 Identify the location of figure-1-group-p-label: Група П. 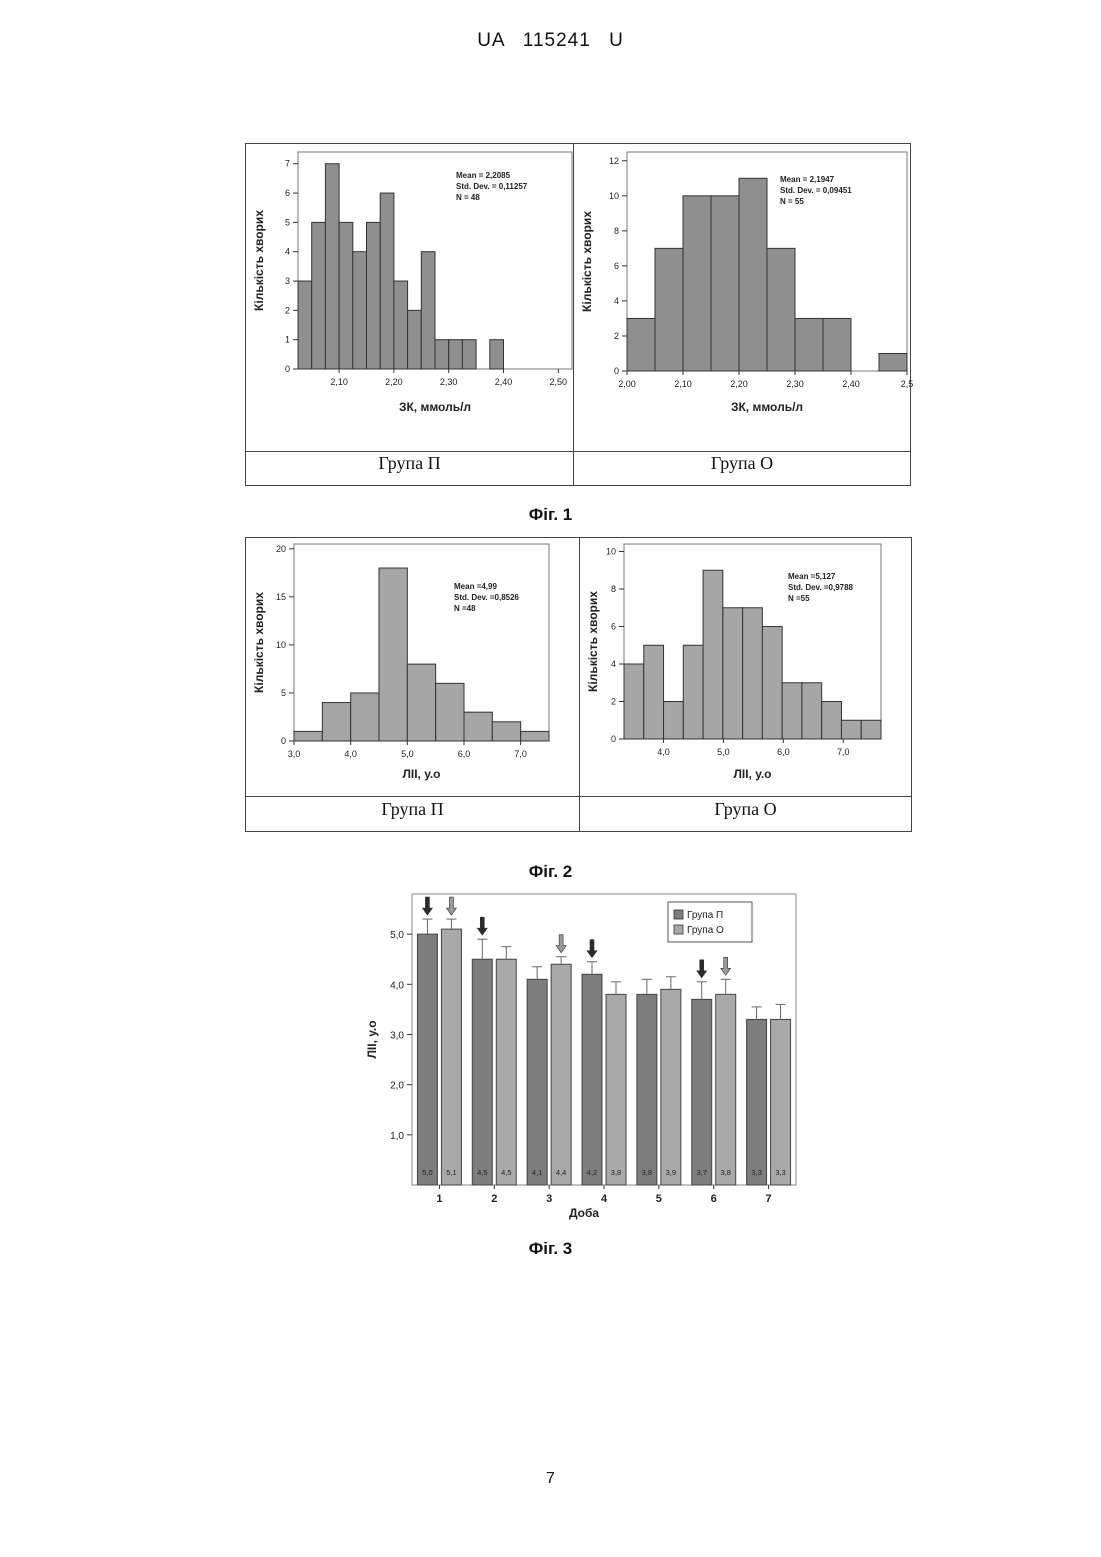
(409, 463).